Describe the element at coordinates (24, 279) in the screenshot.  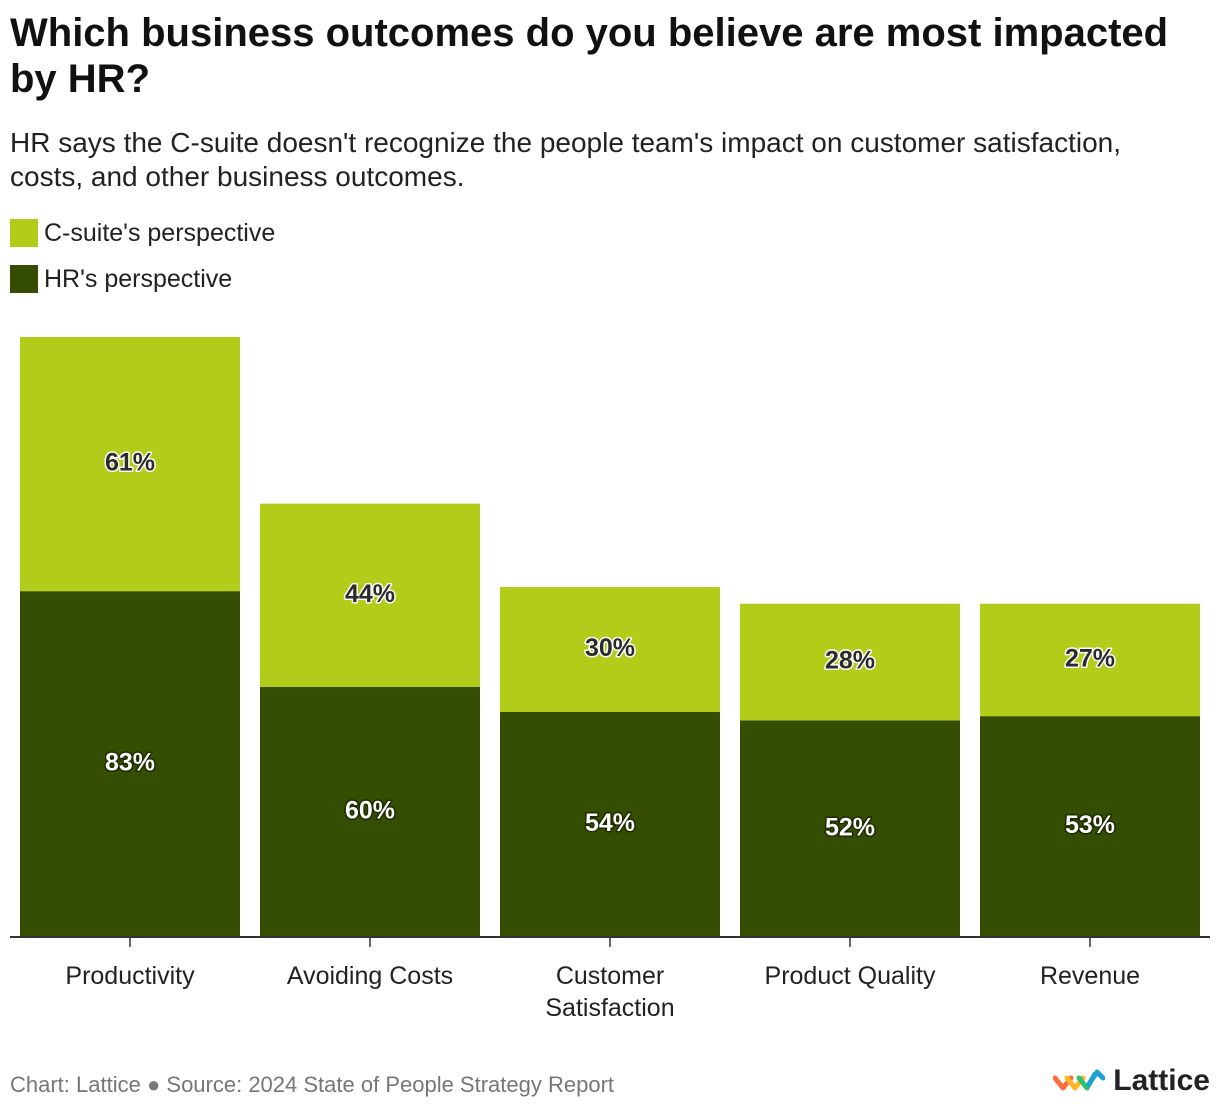
I see `legend-swatch-hr` at that location.